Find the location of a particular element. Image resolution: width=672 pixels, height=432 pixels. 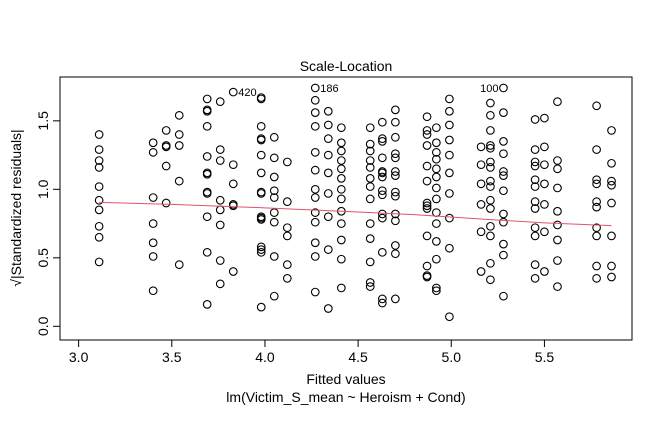

point-label: 420 is located at coordinates (247, 93).